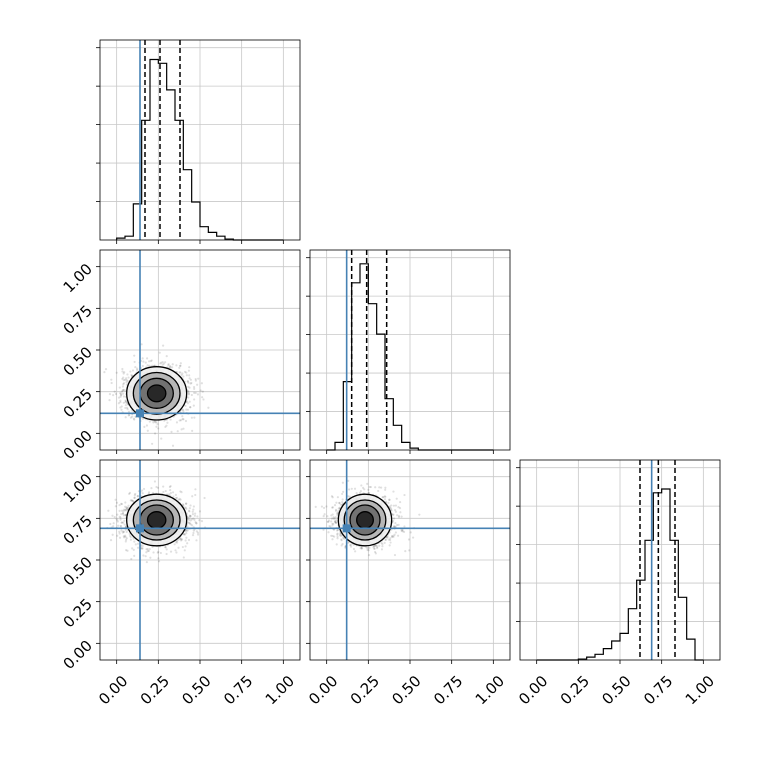 This screenshot has width=760, height=760. Describe the element at coordinates (238, 690) in the screenshot. I see `x-tick-label: 0.75` at that location.